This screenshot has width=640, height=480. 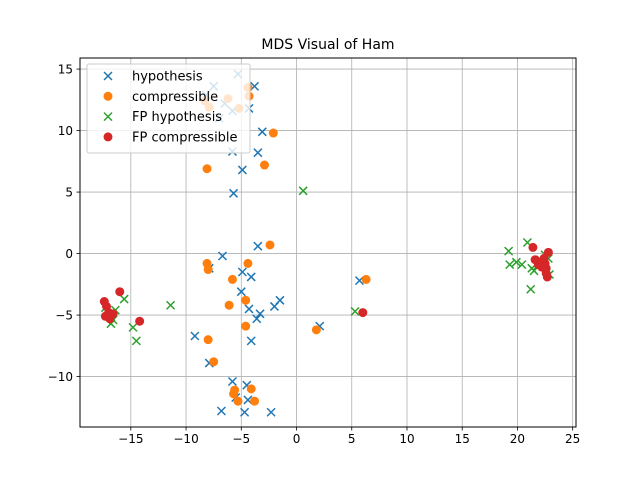 What do you see at coordinates (352, 439) in the screenshot?
I see `x-tick-label: 5` at bounding box center [352, 439].